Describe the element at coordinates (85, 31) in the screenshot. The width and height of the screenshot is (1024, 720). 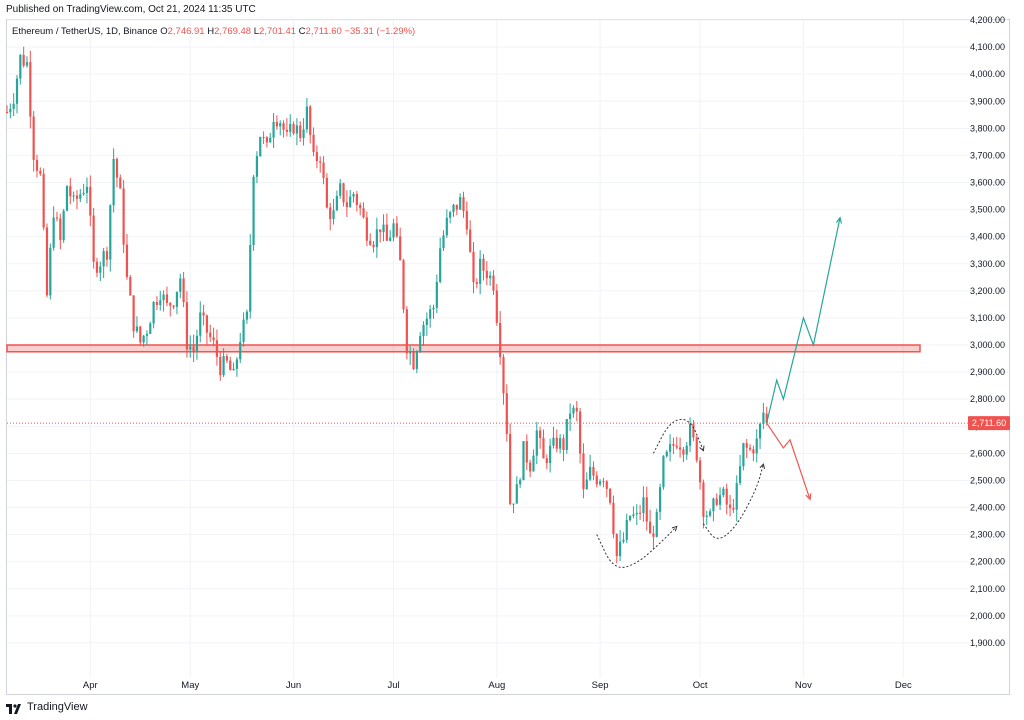
I see `legend-symbol: Ethereum / TetherUS, 1D, Binance` at that location.